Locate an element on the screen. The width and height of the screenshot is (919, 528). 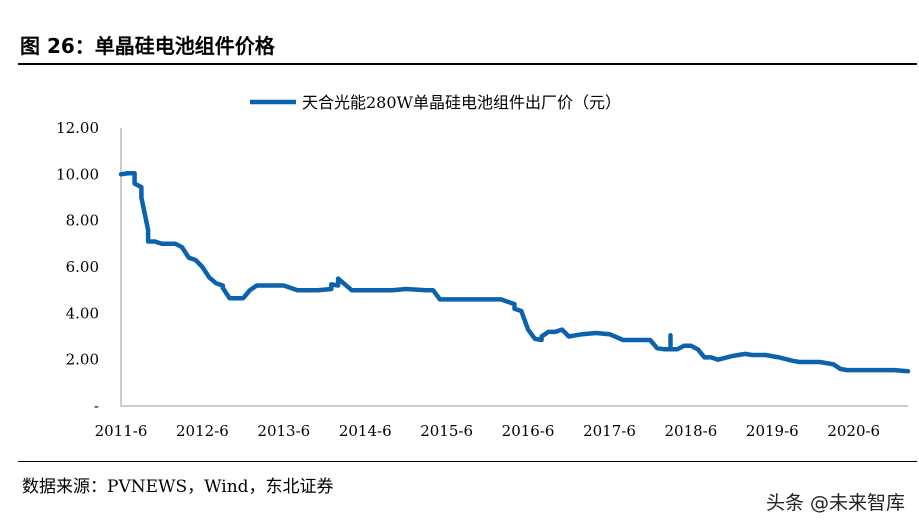
y-tick-label: 10.00 is located at coordinates (77, 174).